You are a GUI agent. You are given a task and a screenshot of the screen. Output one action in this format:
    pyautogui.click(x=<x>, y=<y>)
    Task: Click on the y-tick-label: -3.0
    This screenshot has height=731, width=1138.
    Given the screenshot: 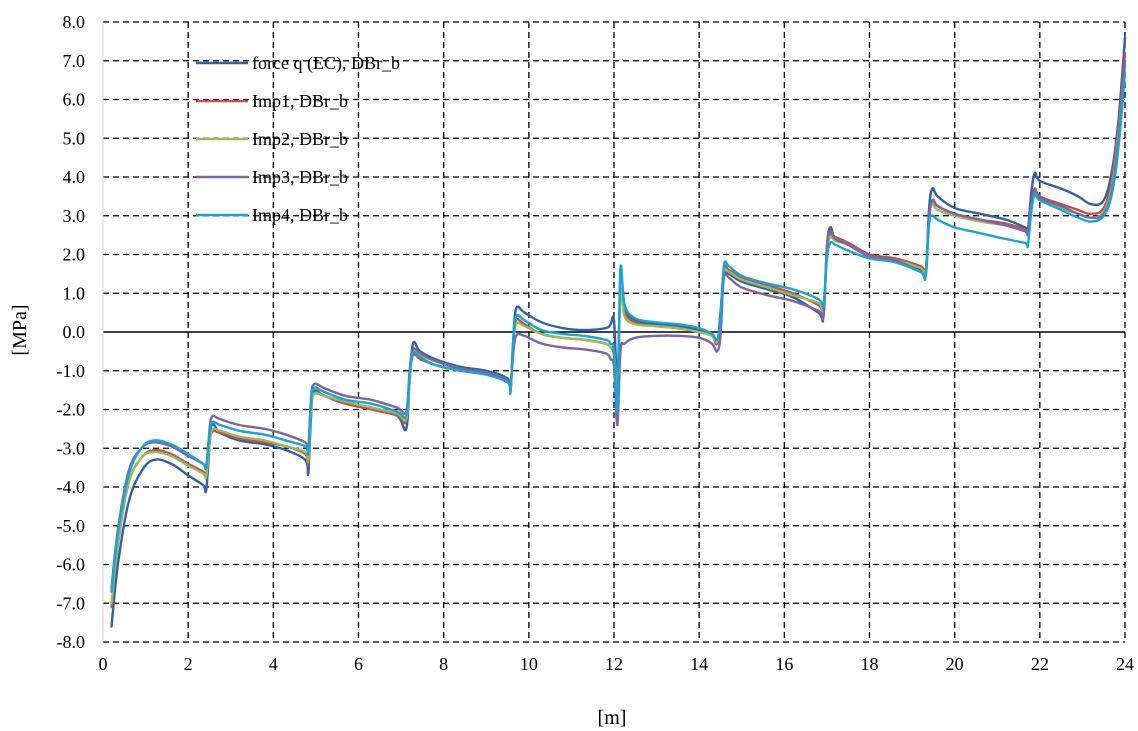 What is the action you would take?
    pyautogui.click(x=71, y=448)
    